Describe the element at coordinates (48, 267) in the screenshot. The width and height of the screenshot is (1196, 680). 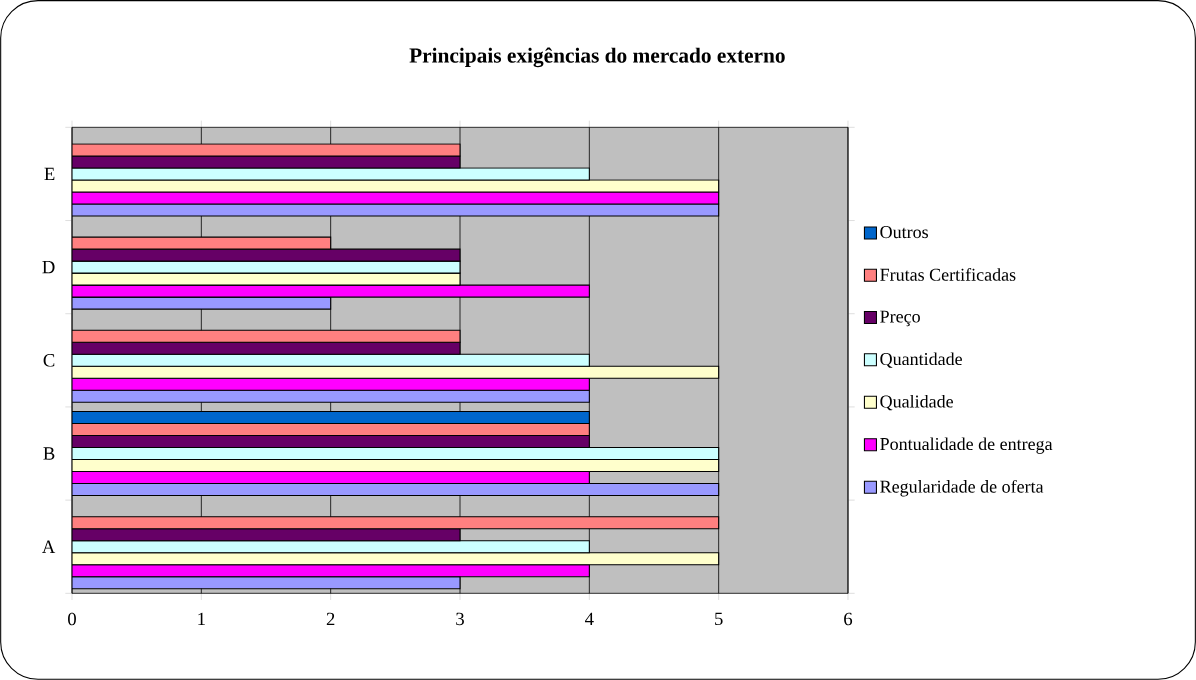
I see `y-tick-label: D` at that location.